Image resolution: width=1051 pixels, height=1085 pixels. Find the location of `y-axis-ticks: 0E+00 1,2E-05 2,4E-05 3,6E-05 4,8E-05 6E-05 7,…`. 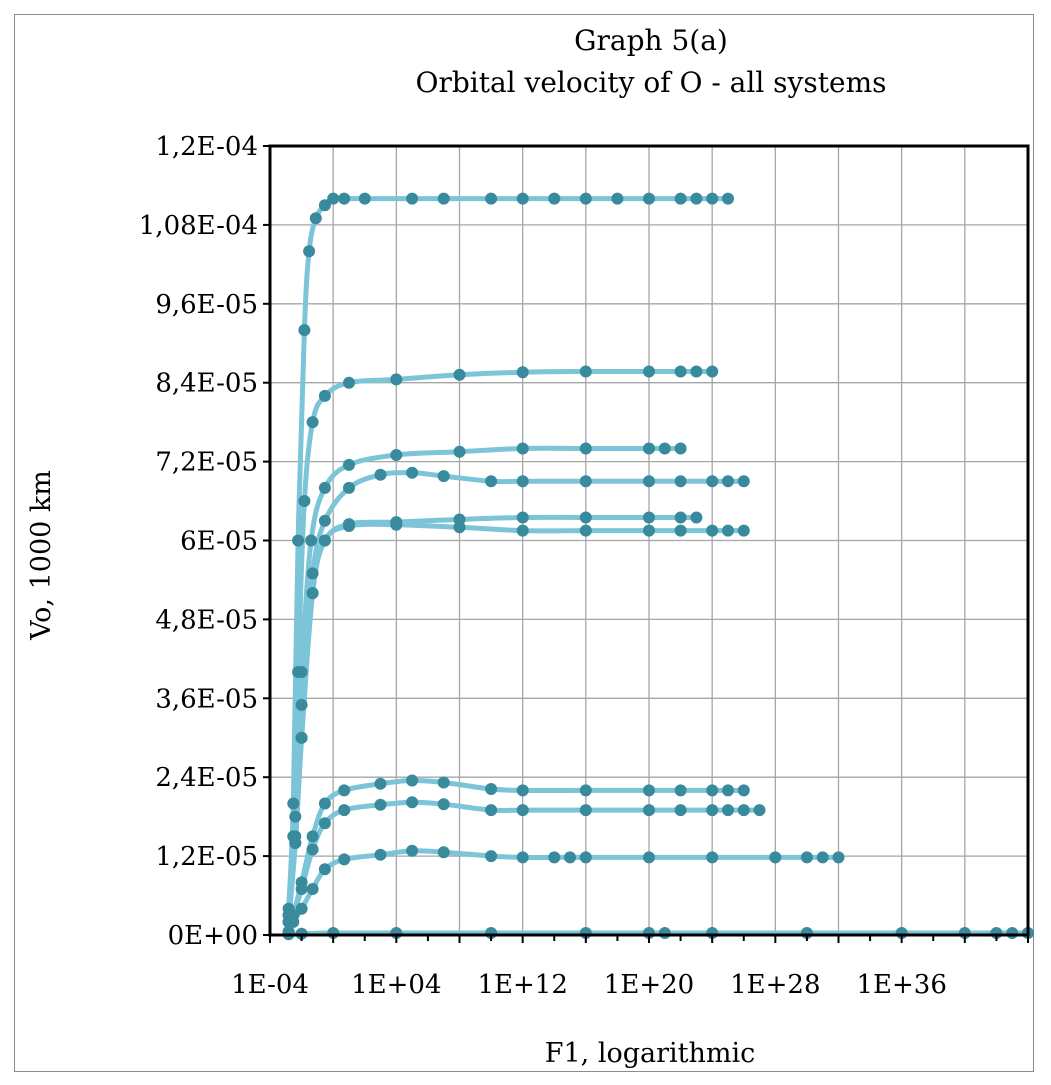

y-axis-ticks: 0E+00 1,2E-05 2,4E-05 3,6E-05 4,8E-05 6E-05 7,… is located at coordinates (204, 541).